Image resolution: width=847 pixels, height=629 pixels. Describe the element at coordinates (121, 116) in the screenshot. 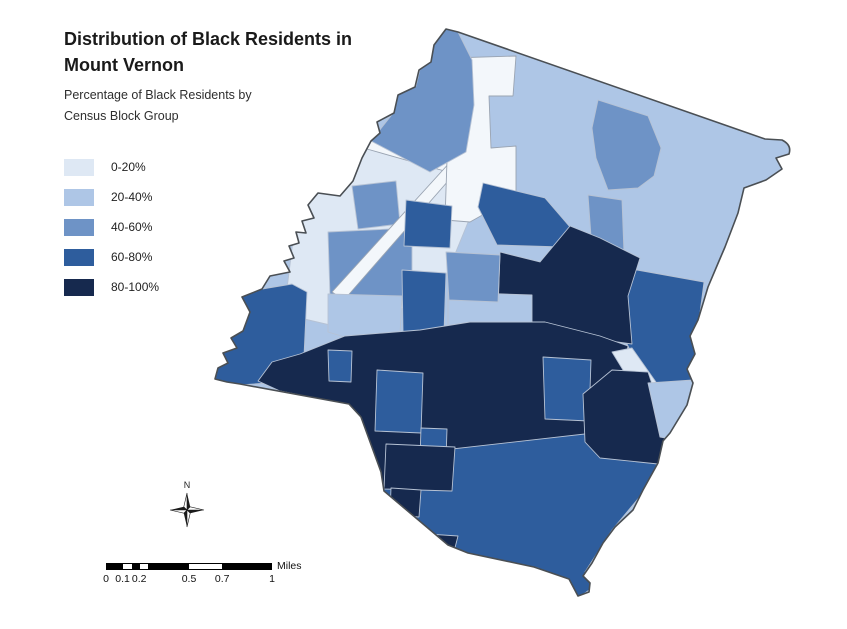

I see `subtitle-line2: Census Block Group` at that location.